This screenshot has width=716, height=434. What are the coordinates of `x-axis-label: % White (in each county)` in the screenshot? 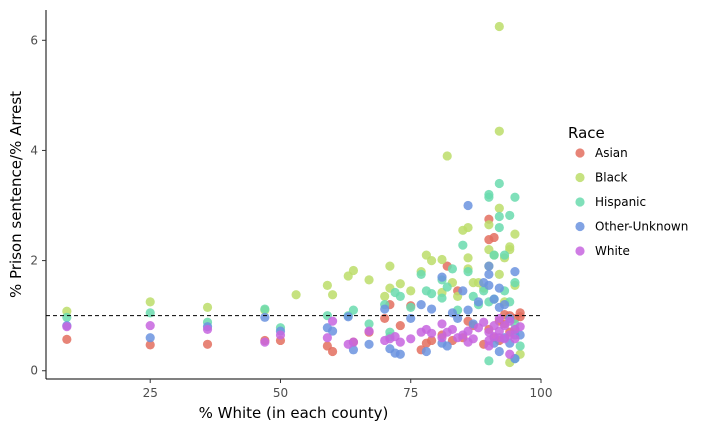 It's located at (294, 413).